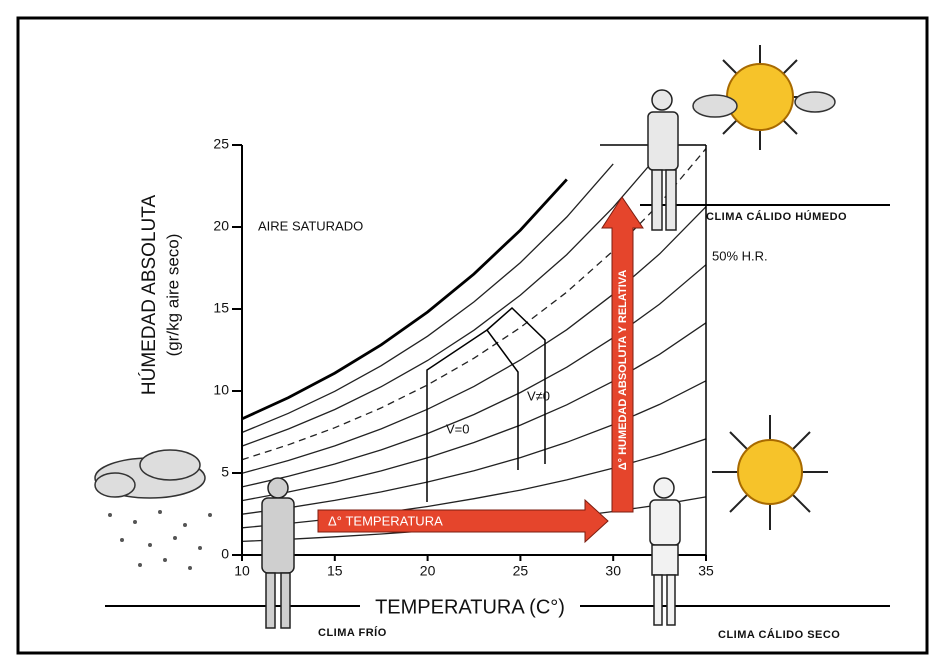 Image resolution: width=945 pixels, height=671 pixels. Describe the element at coordinates (242, 571) in the screenshot. I see `x-tick-label: 10` at that location.